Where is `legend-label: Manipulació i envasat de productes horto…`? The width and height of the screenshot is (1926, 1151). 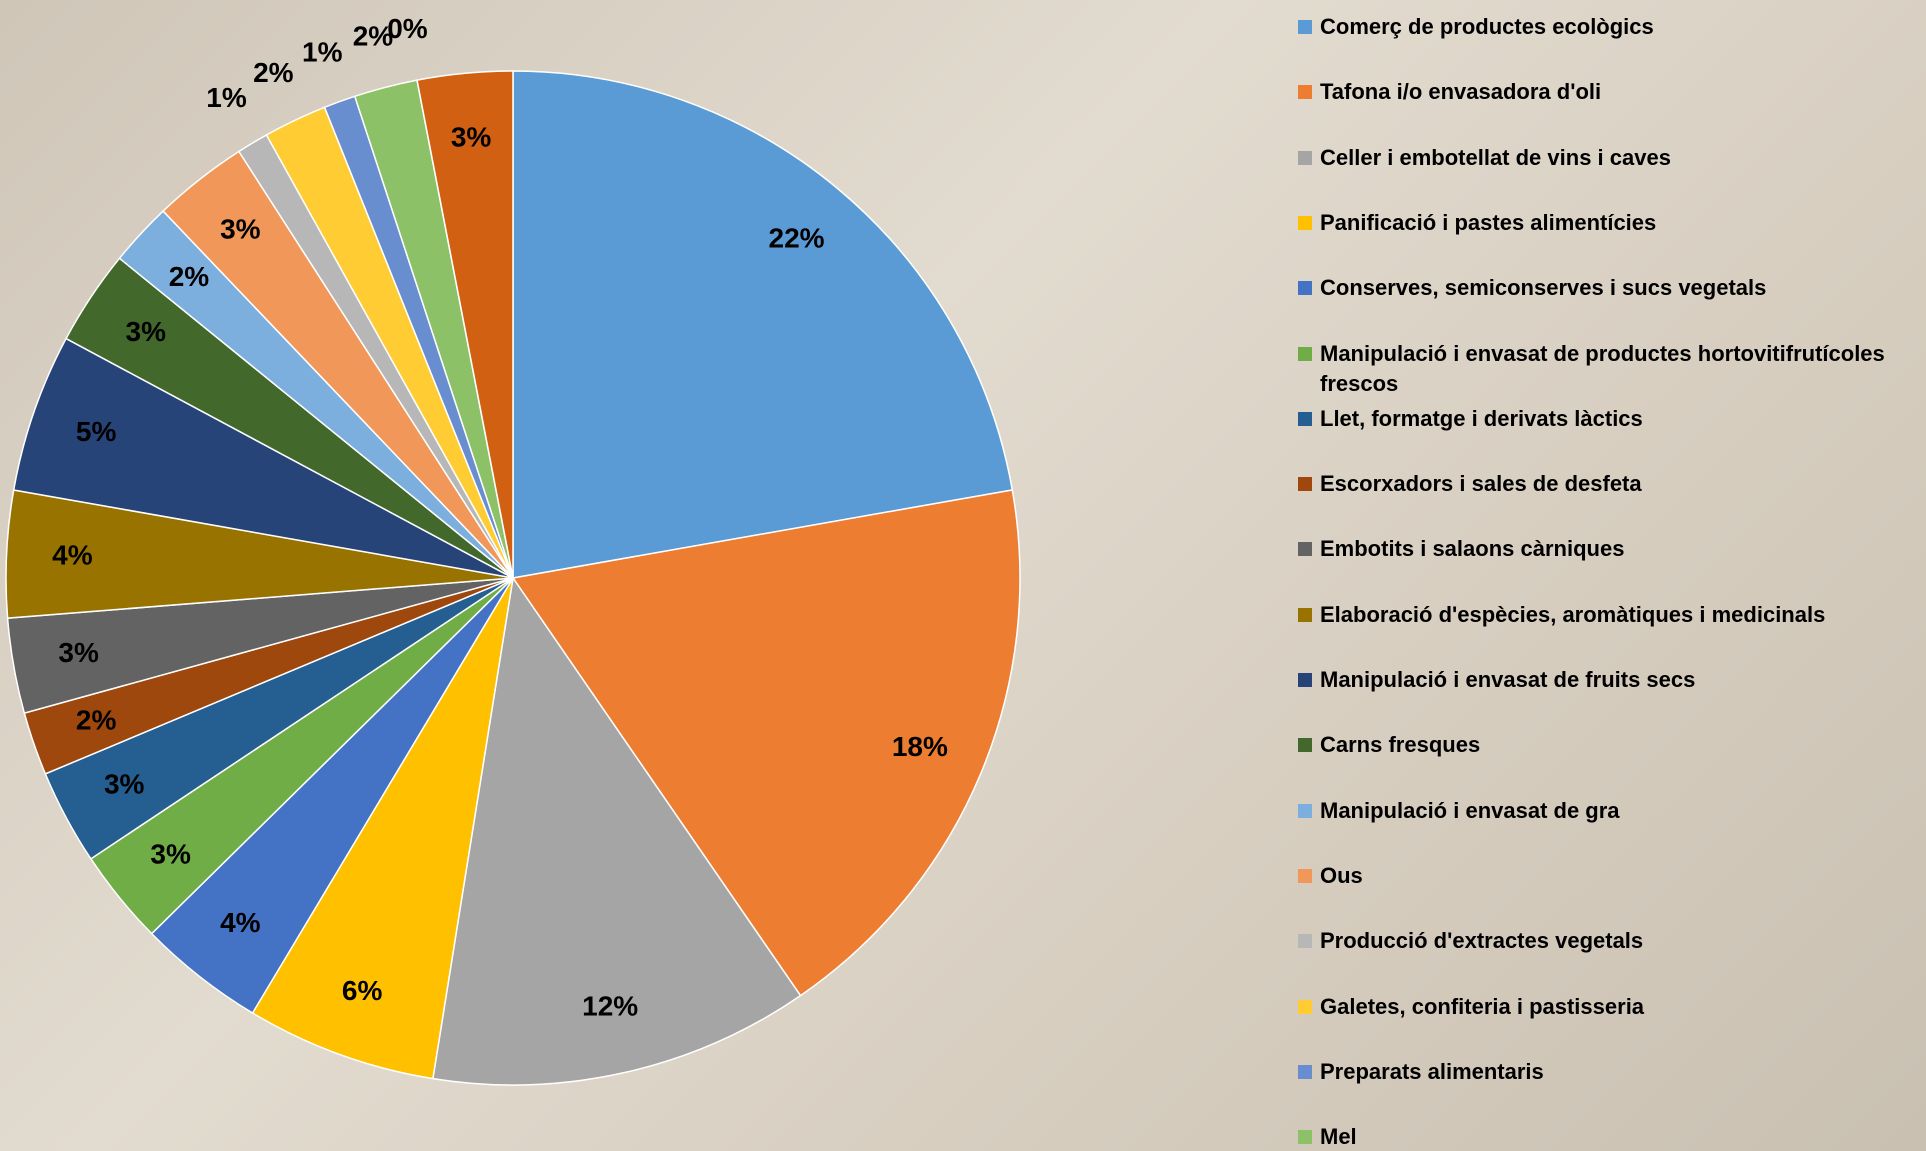 legend-label: Manipulació i envasat de productes horto… is located at coordinates (1602, 368).